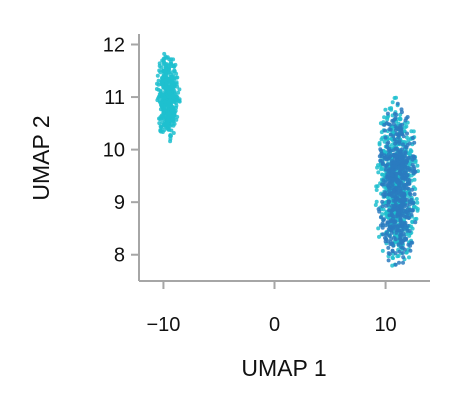 This screenshot has height=415, width=457. I want to click on x-ticks: −10 0 10, so click(271, 308).